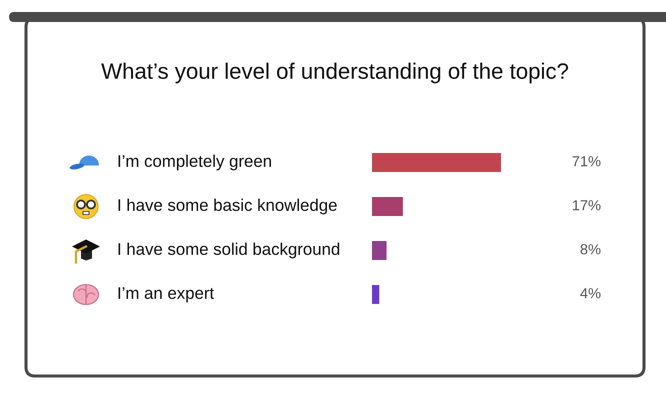 Image resolution: width=666 pixels, height=406 pixels. What do you see at coordinates (590, 249) in the screenshot?
I see `data-label: 8%` at bounding box center [590, 249].